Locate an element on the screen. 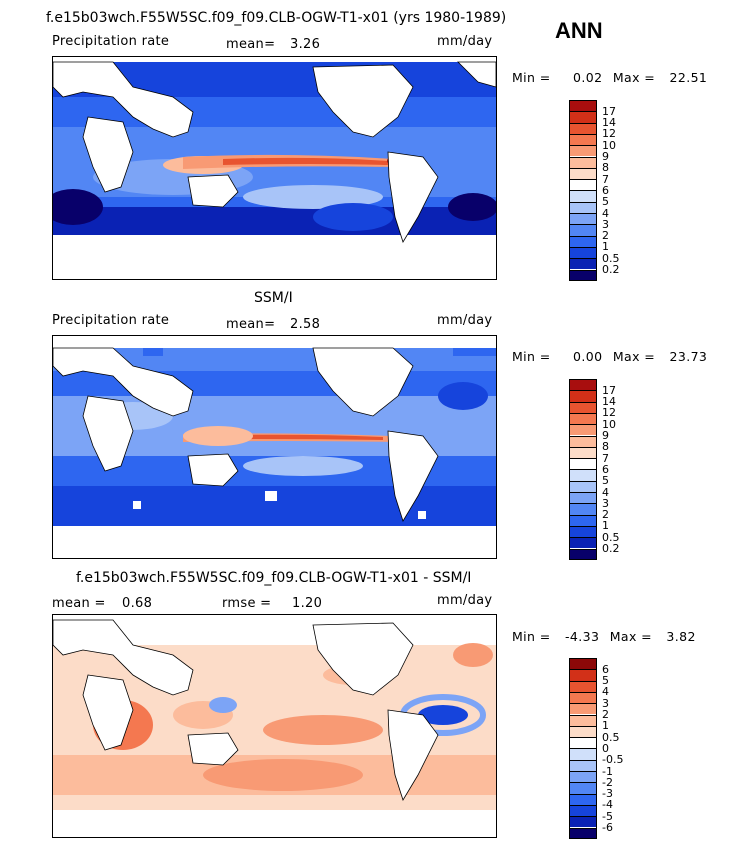 Image resolution: width=733 pixels, height=842 pixels. colorbar-tick-label: 10 is located at coordinates (609, 145).